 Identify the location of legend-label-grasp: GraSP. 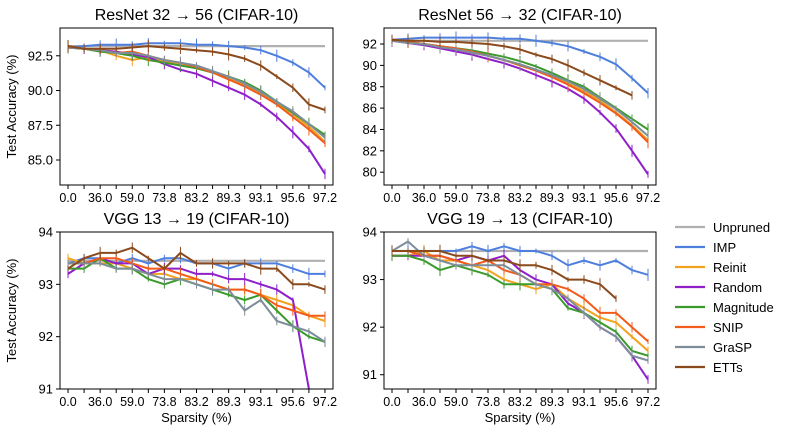
(732, 347).